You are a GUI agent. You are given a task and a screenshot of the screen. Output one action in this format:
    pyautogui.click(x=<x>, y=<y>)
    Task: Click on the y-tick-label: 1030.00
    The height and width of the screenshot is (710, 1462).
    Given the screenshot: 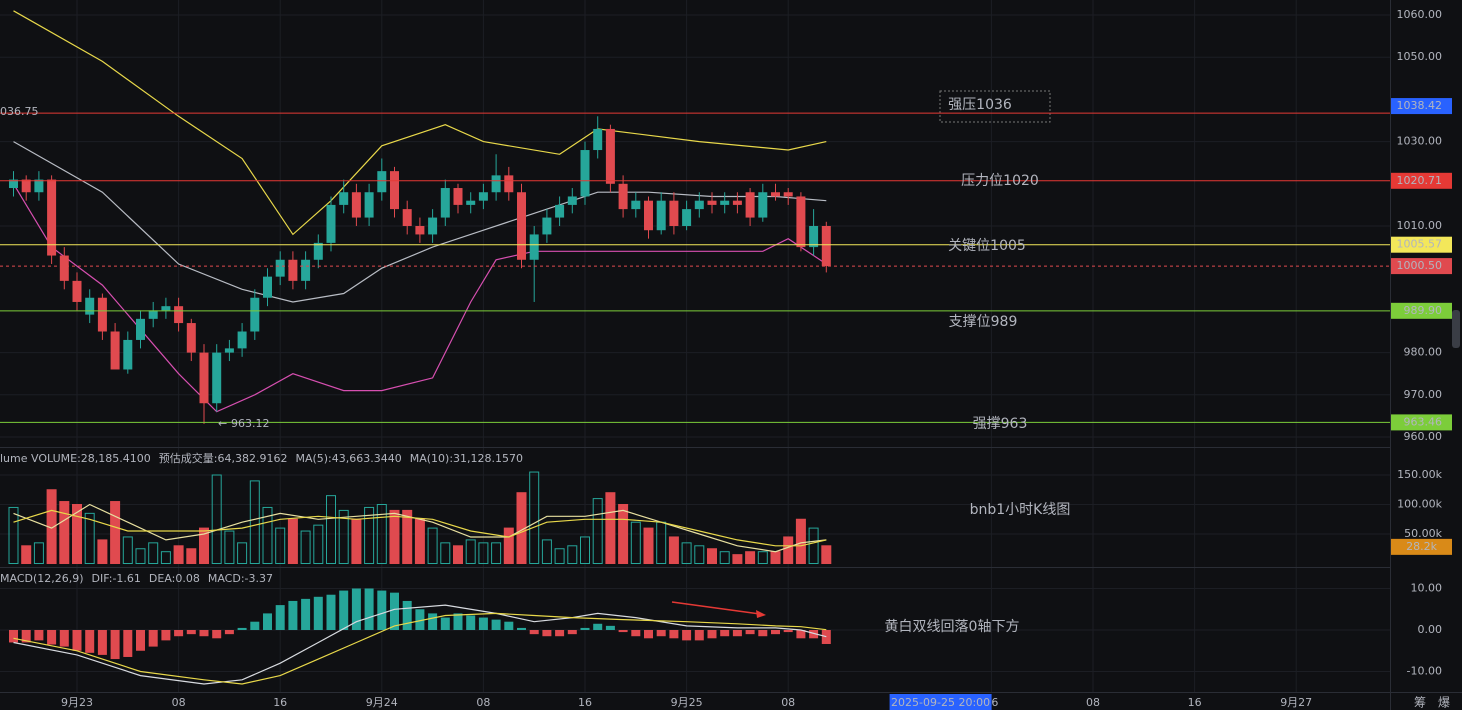 What is the action you would take?
    pyautogui.click(x=1420, y=141)
    